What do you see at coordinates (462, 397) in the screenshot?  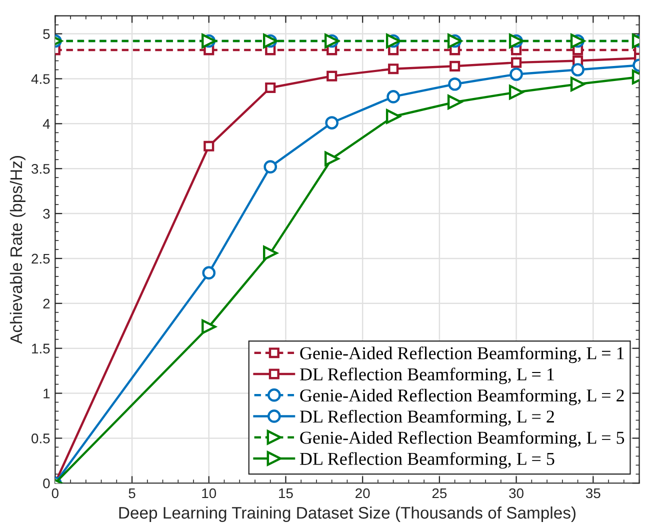 I see `legend-label: Genie-Aided Reflection Beamforming, L = 2` at bounding box center [462, 397].